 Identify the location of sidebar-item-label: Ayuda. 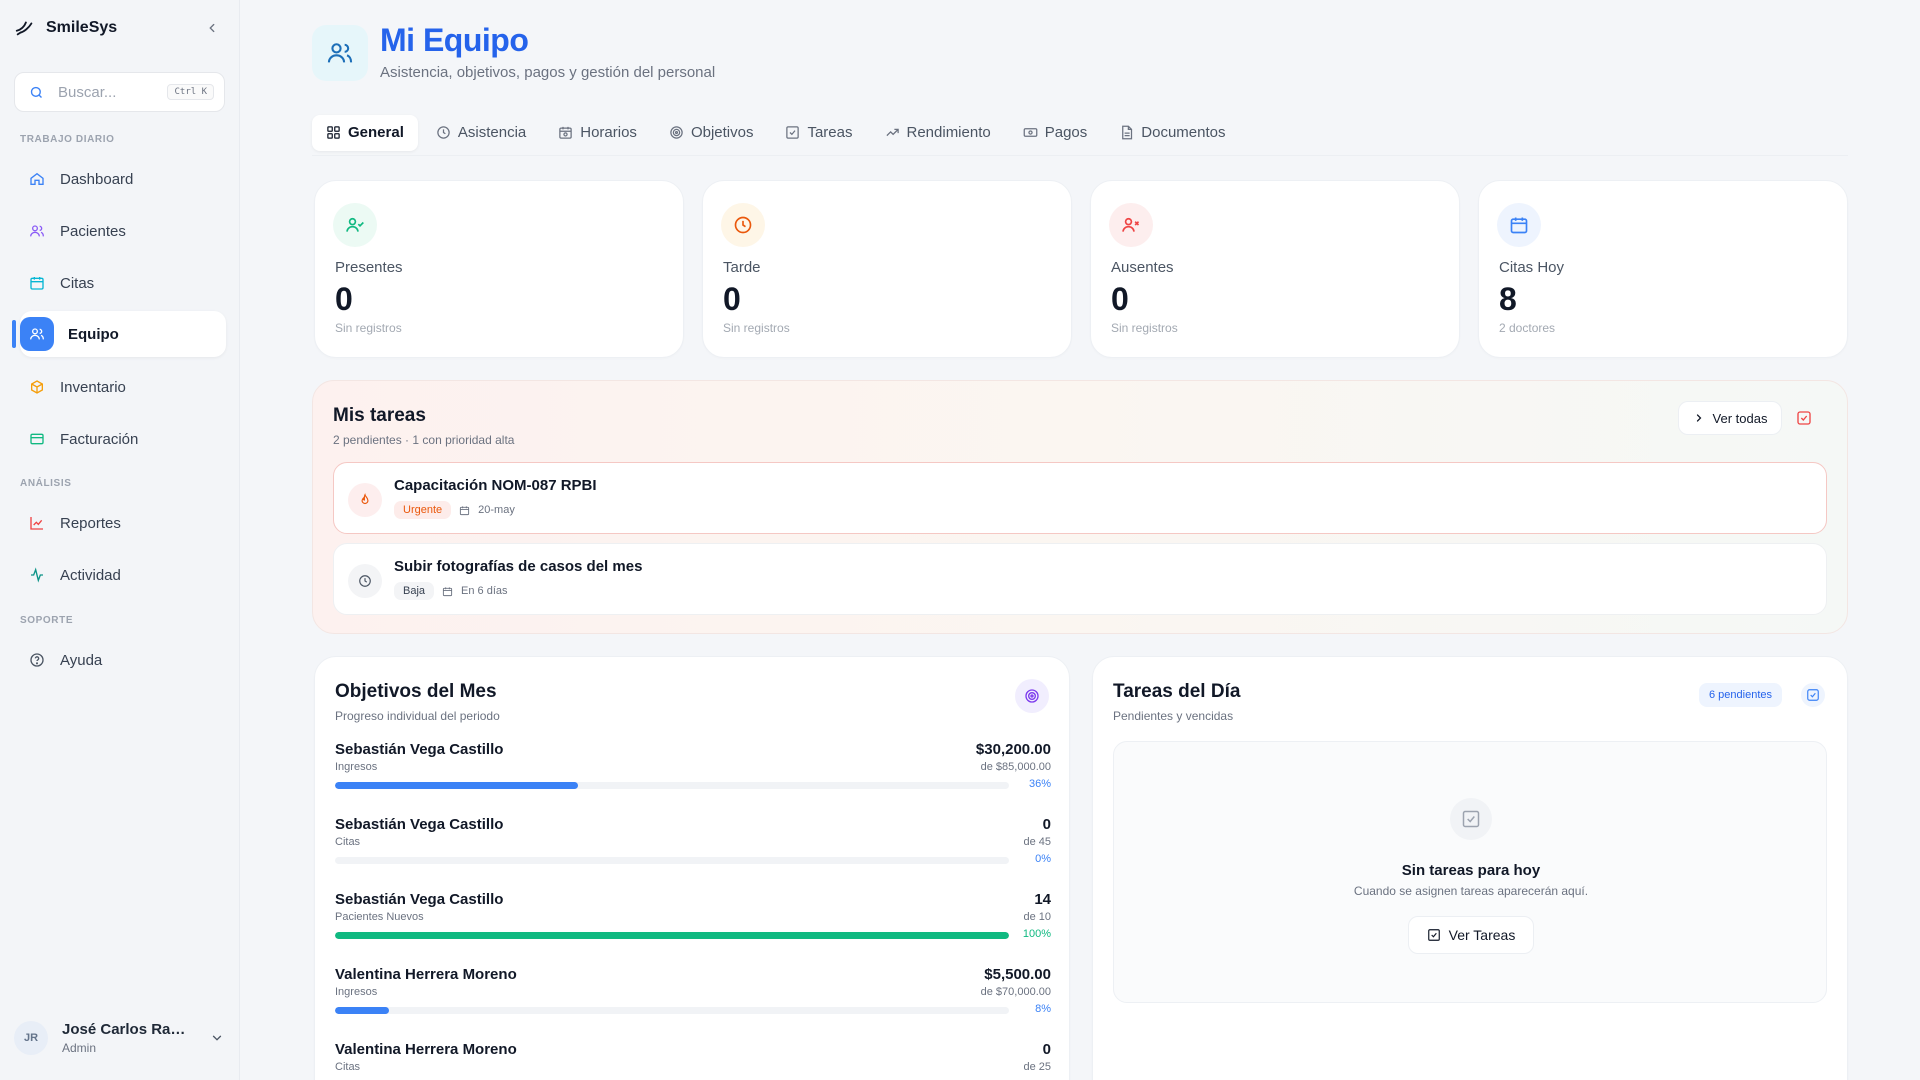
(81, 660).